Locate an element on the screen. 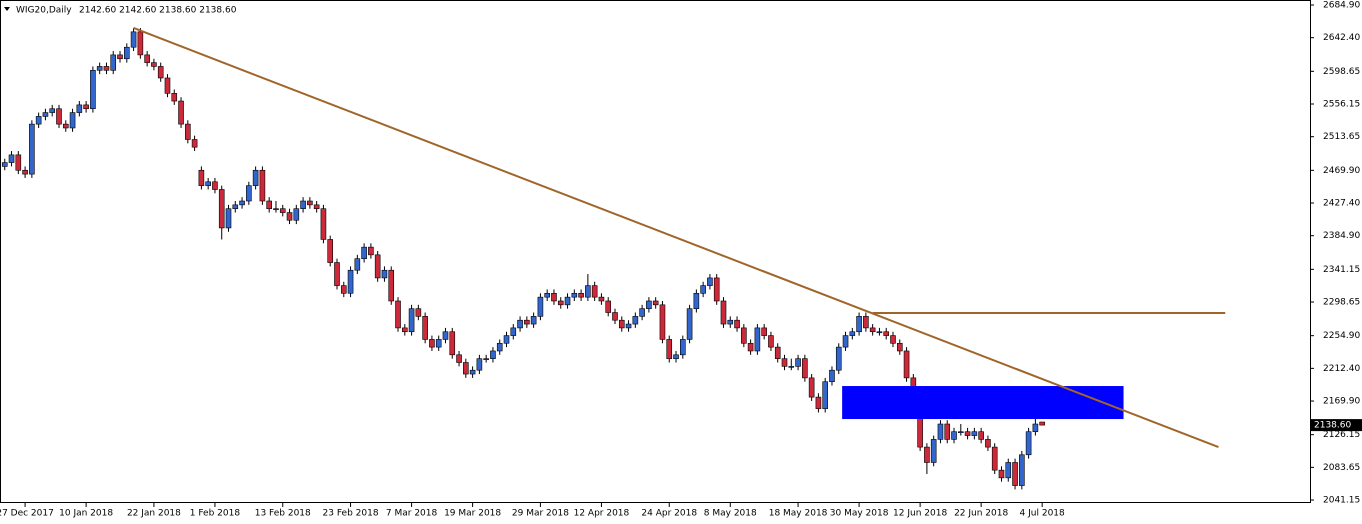 Image resolution: width=1362 pixels, height=524 pixels. x-tick-label: 29 Mar 2018 is located at coordinates (540, 514).